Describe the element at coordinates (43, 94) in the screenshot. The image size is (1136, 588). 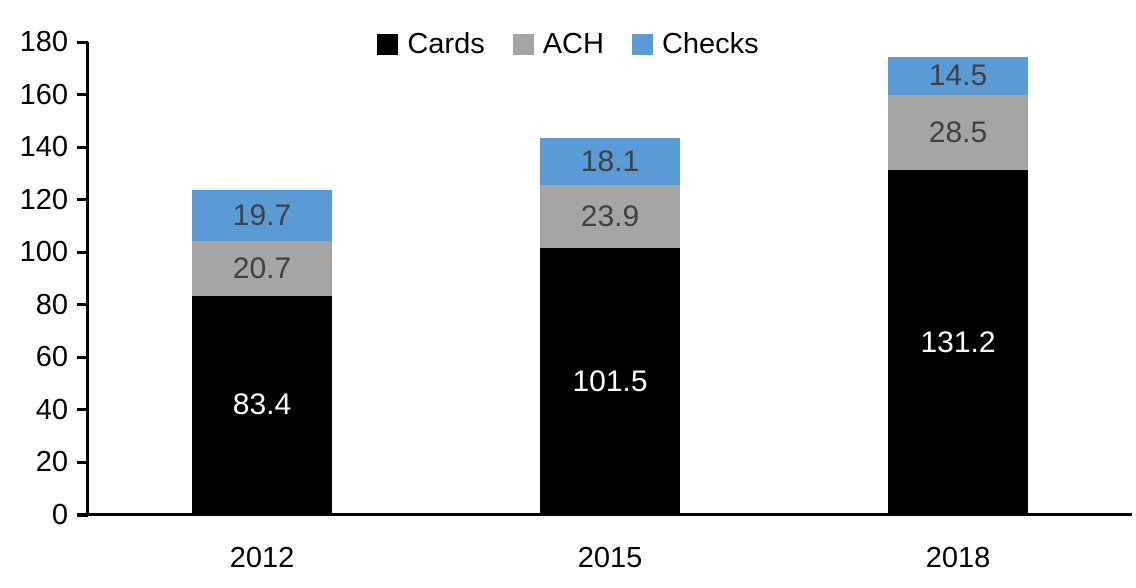
I see `y-axis-tick-label: 160` at that location.